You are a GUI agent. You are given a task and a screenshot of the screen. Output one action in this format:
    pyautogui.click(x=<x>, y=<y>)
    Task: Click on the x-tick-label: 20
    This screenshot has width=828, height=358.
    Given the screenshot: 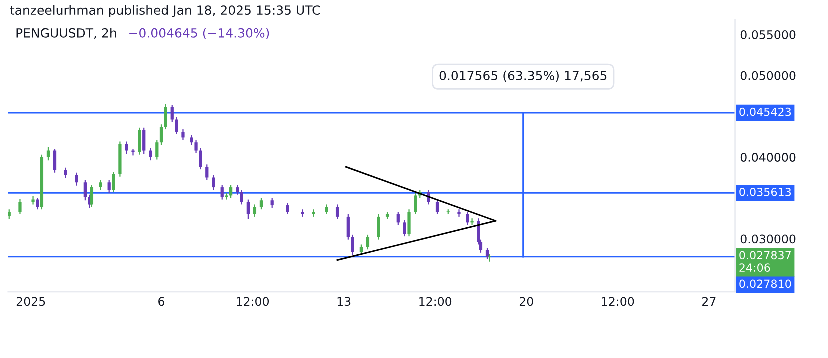 What is the action you would take?
    pyautogui.click(x=527, y=301)
    